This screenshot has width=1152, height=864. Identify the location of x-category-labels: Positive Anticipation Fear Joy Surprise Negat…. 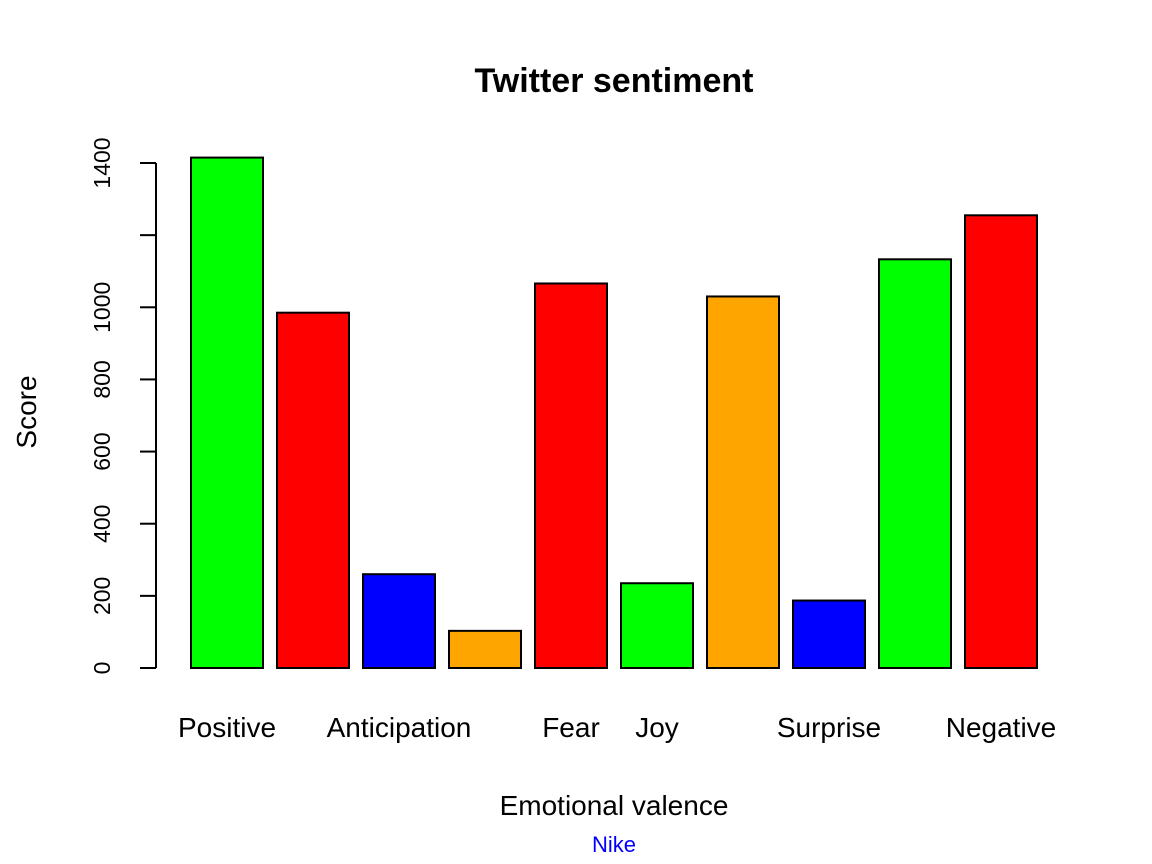
(617, 727).